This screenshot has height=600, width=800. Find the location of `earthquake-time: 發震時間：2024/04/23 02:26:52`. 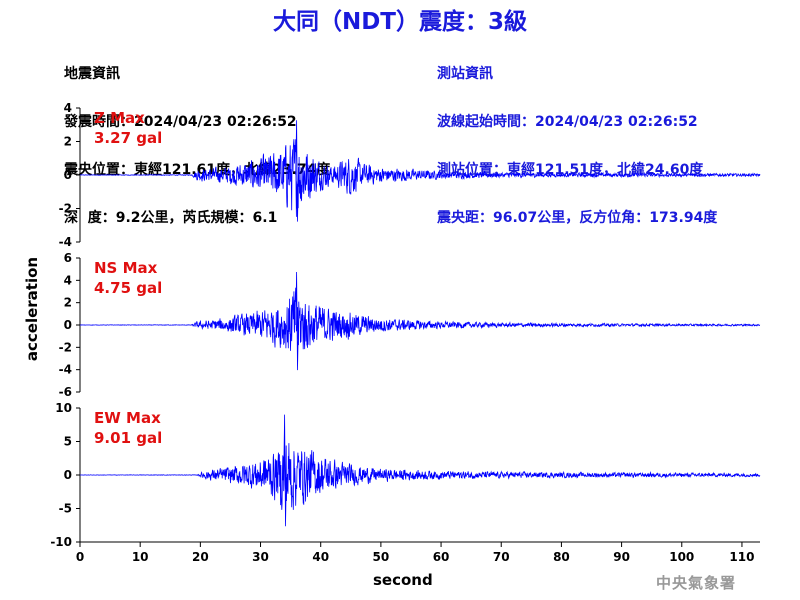

earthquake-time: 發震時間：2024/04/23 02:26:52 is located at coordinates (180, 122).